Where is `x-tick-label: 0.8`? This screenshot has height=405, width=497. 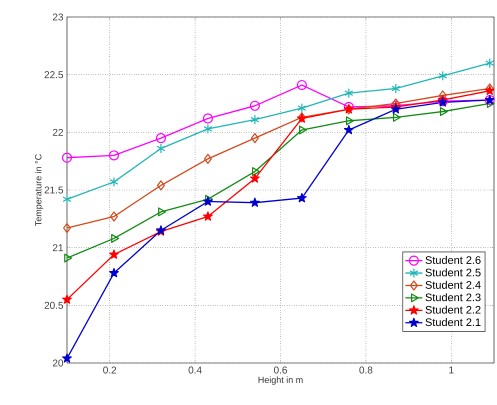
x-tick-label: 0.8 is located at coordinates (365, 370).